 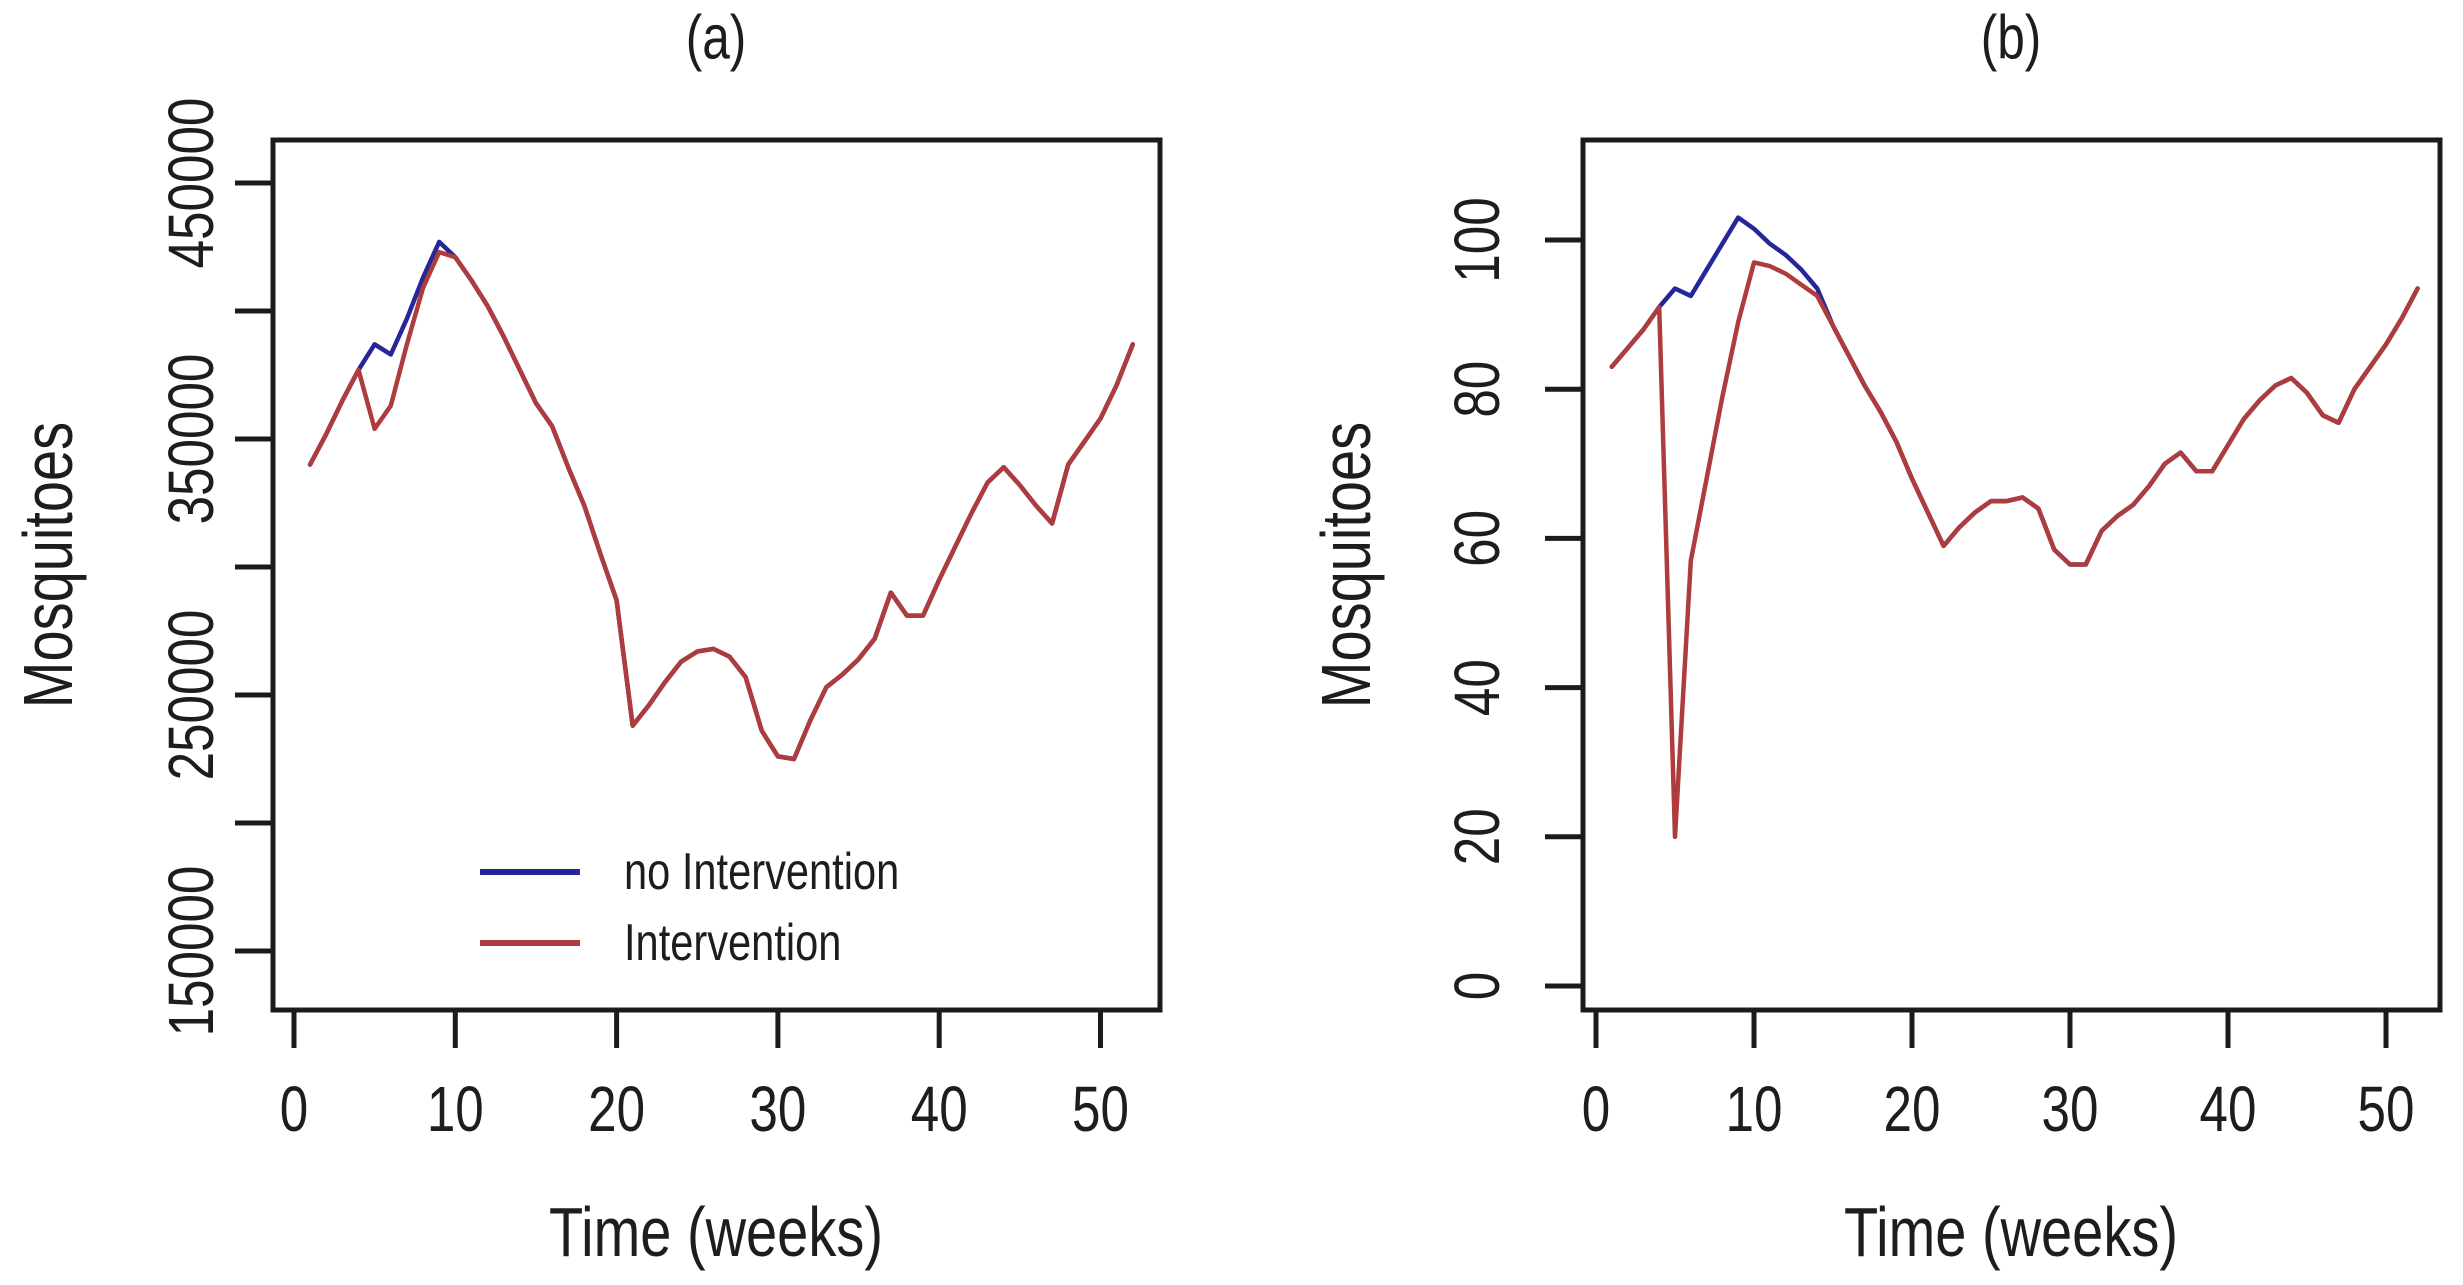 What do you see at coordinates (1478, 986) in the screenshot?
I see `y-tick-label-b: 0` at bounding box center [1478, 986].